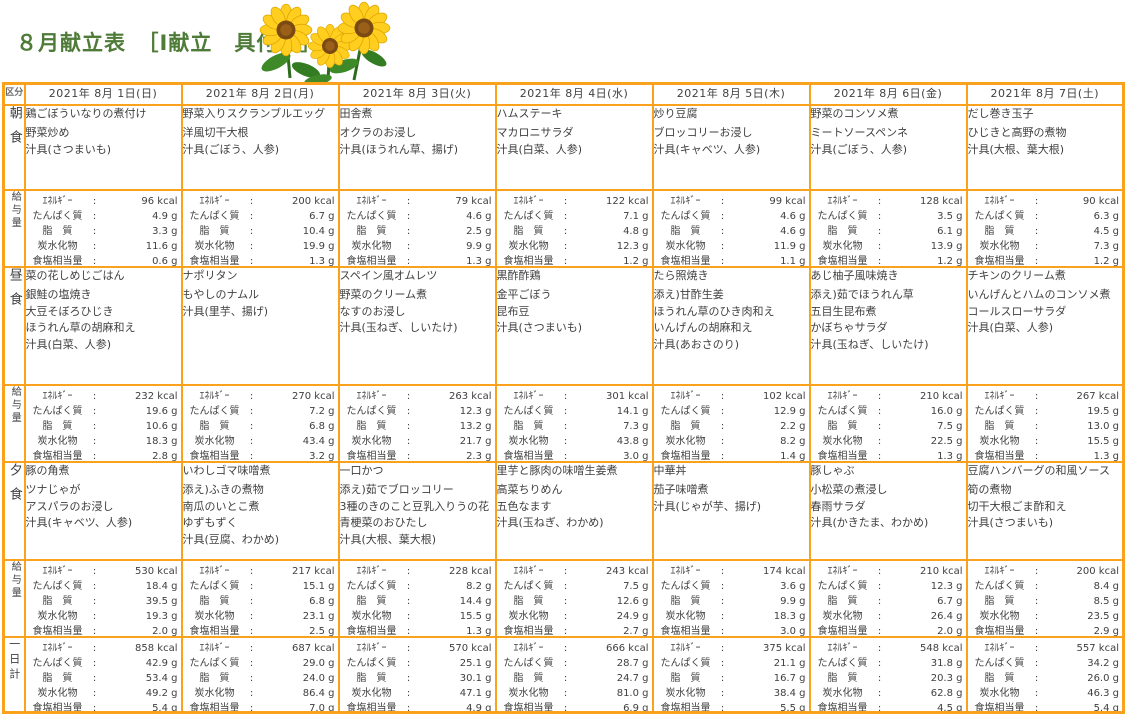 This screenshot has height=714, width=1127. Describe the element at coordinates (946, 693) in the screenshot. I see `nutrition-value: 62.8 g` at that location.